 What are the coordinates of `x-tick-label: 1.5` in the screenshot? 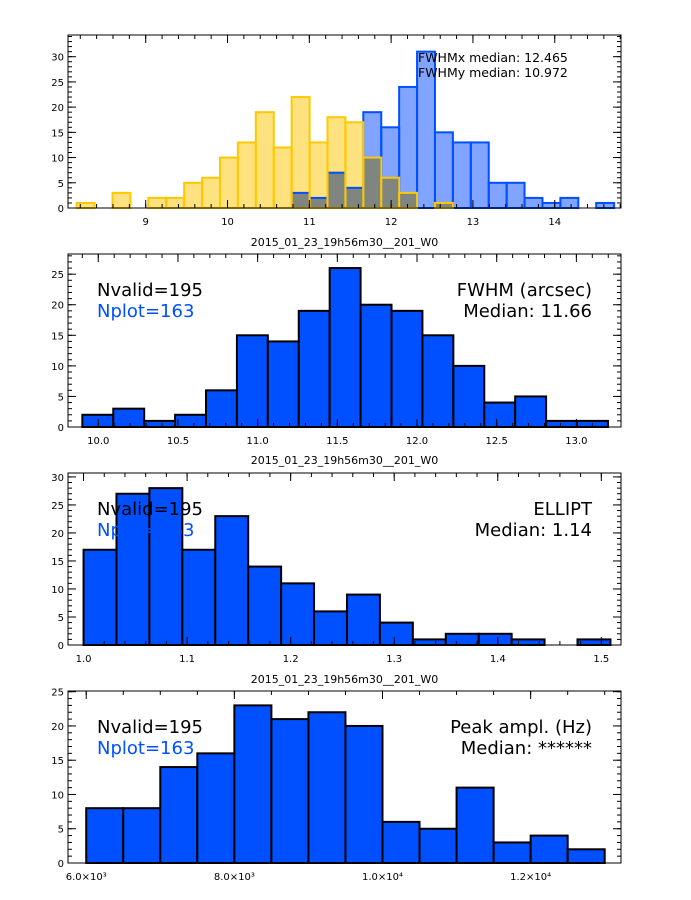 It's located at (601, 659).